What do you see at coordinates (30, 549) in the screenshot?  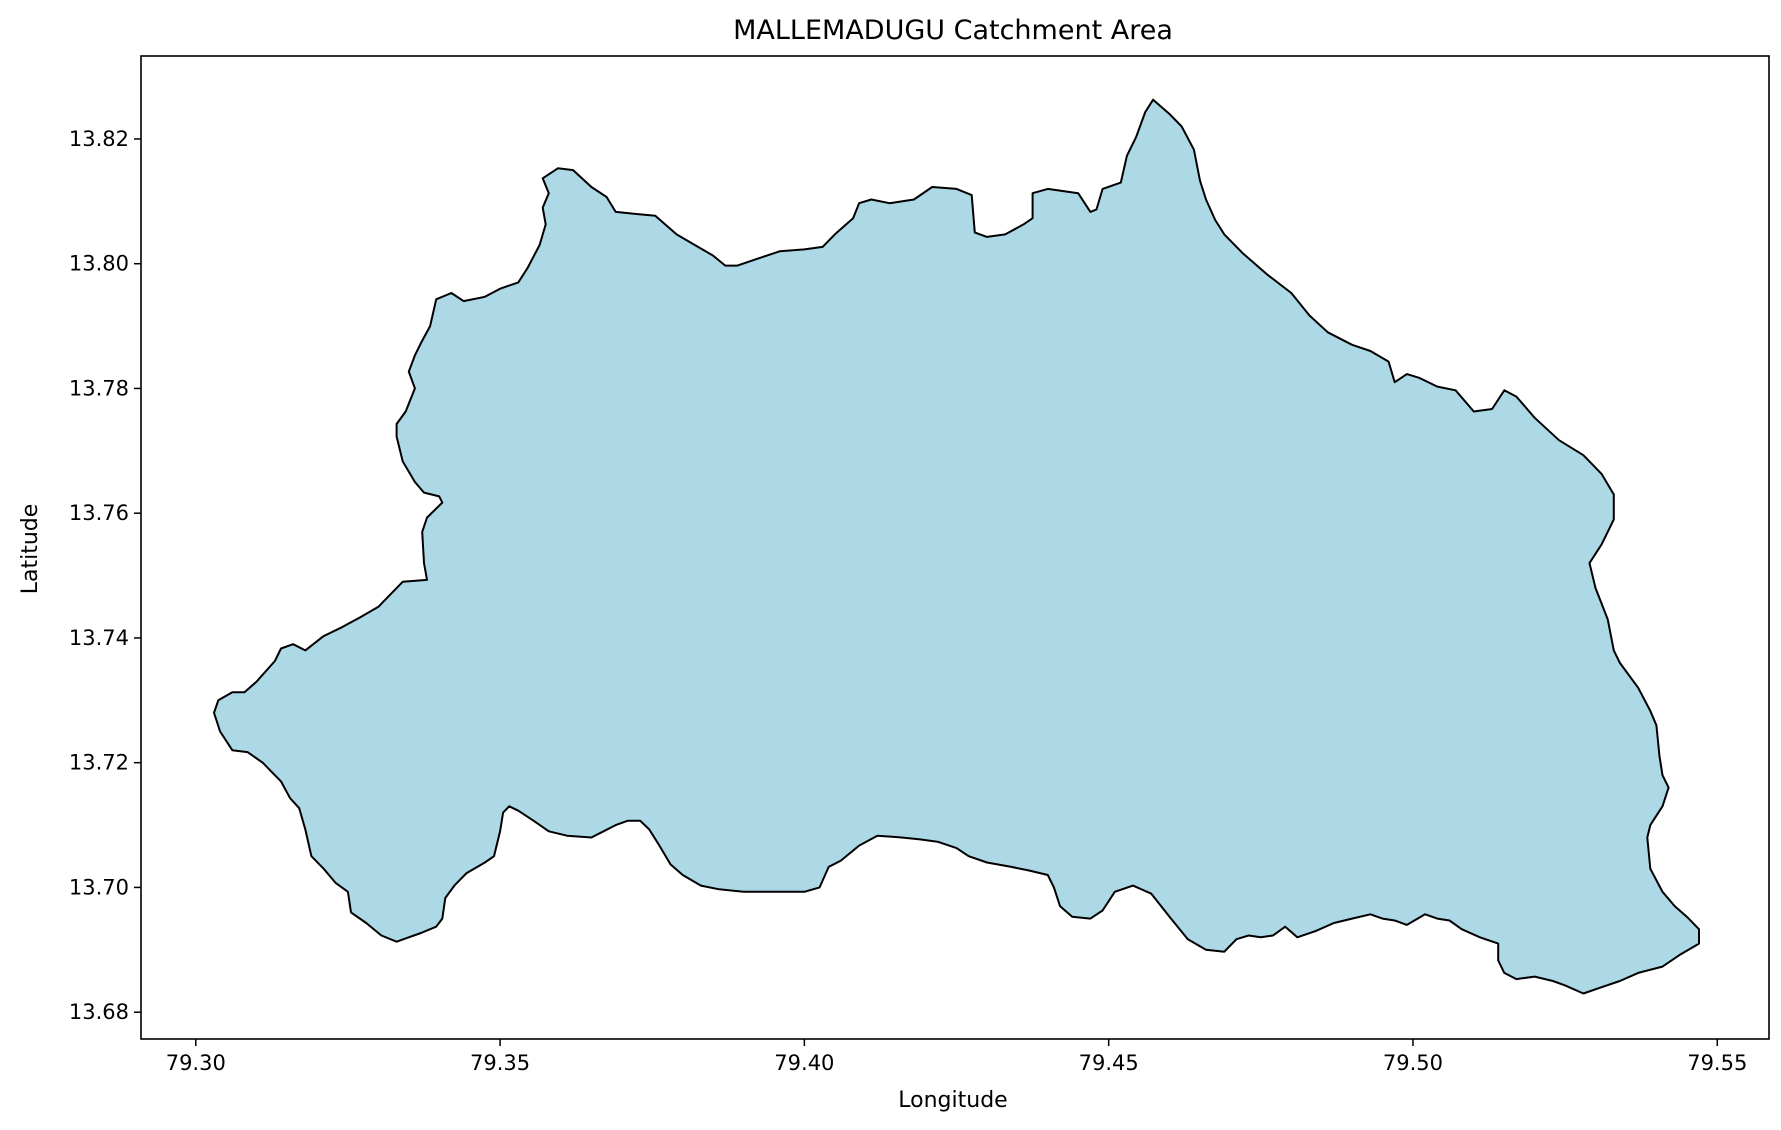 I see `y-axis-label: Latitude` at bounding box center [30, 549].